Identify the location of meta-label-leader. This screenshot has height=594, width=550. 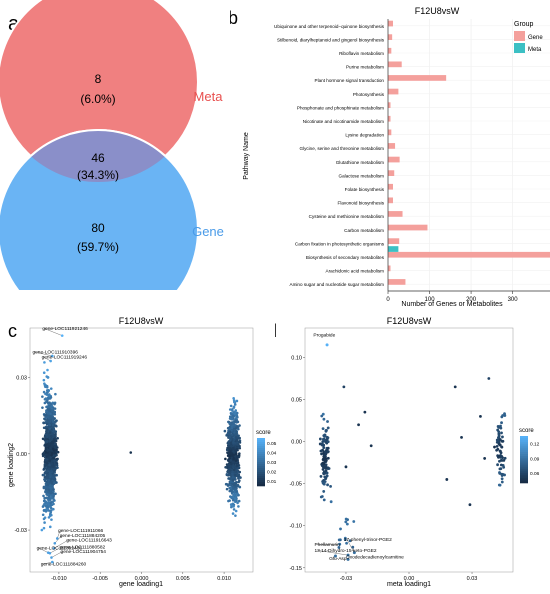
(333, 553).